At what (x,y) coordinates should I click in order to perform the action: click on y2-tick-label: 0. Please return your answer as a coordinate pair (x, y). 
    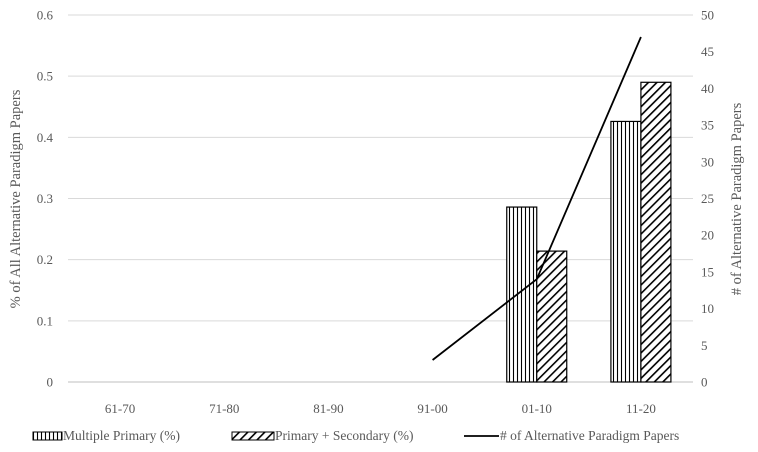
    Looking at the image, I should click on (704, 382).